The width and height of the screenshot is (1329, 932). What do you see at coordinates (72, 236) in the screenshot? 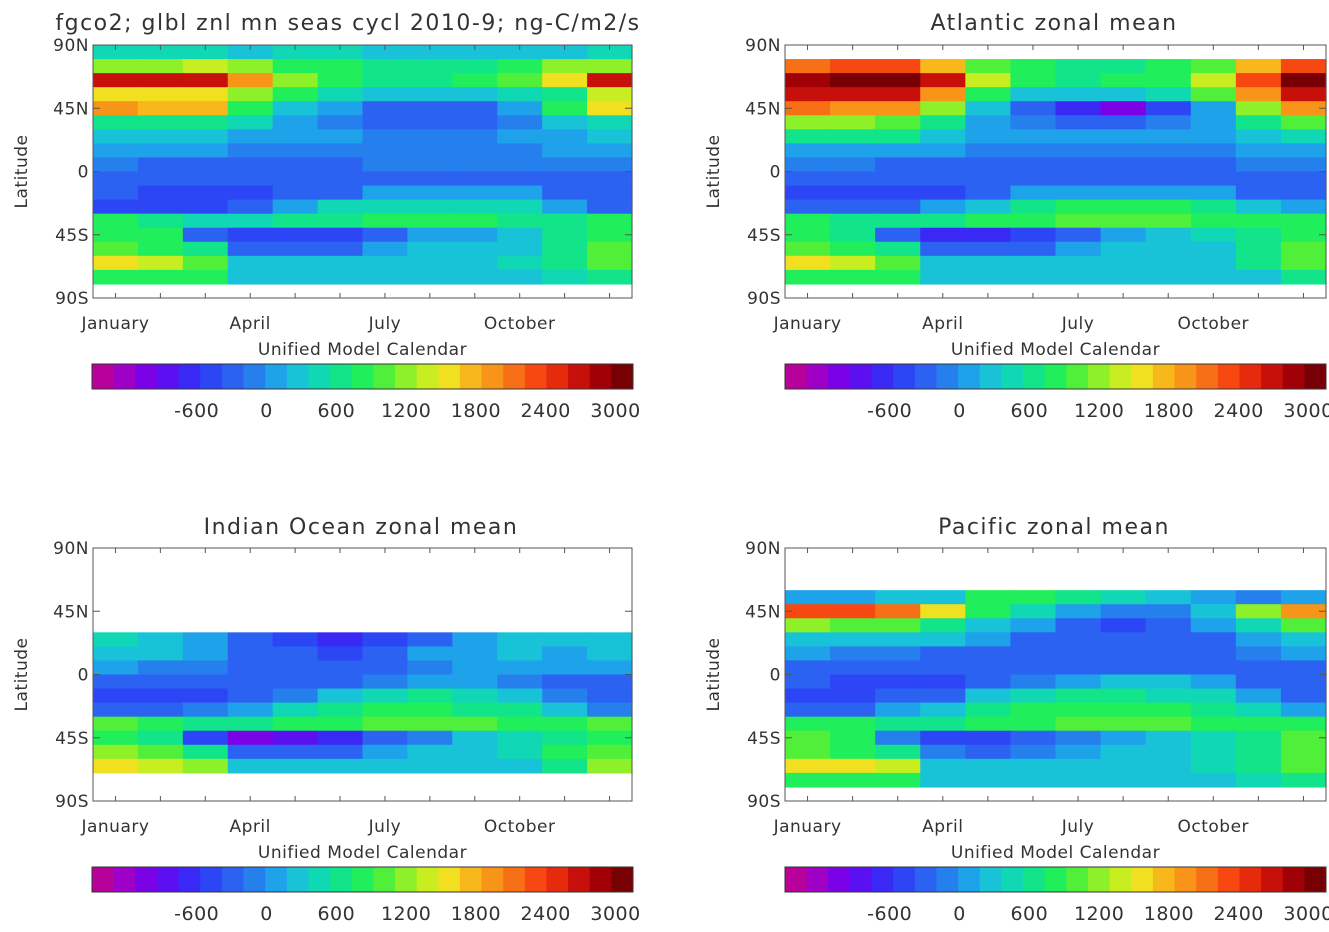
I see `y-tick-label: 45S` at bounding box center [72, 236].